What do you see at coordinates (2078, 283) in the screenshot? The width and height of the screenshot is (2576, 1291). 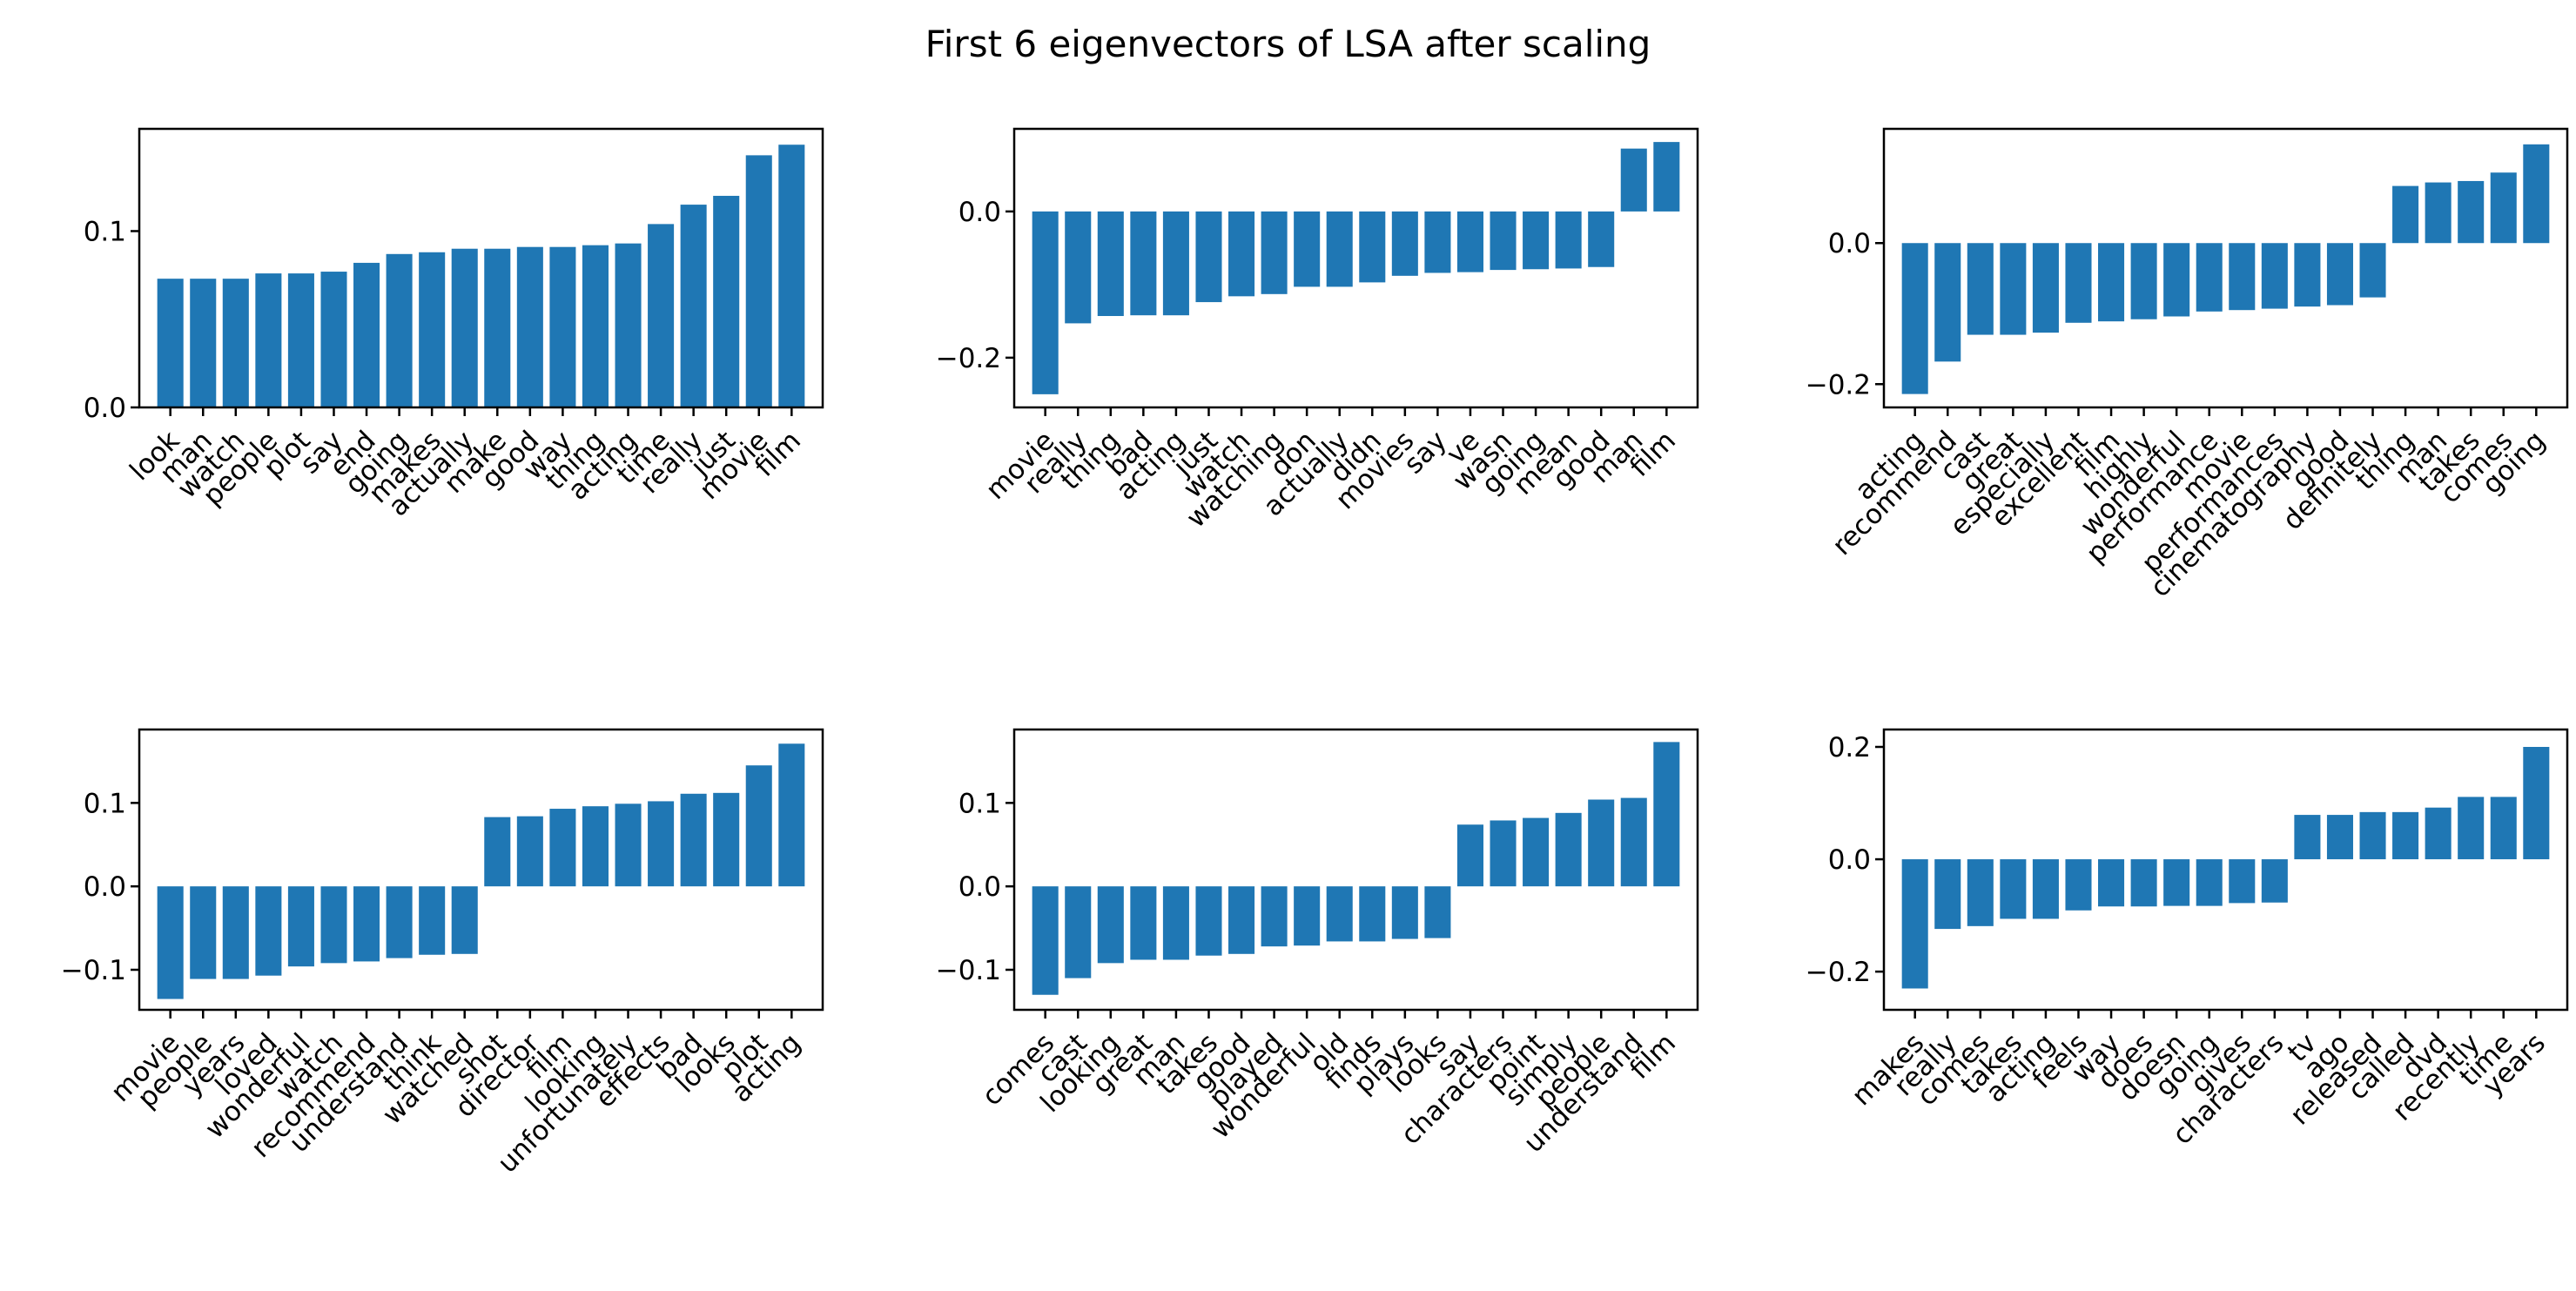 I see `bar-excellent` at bounding box center [2078, 283].